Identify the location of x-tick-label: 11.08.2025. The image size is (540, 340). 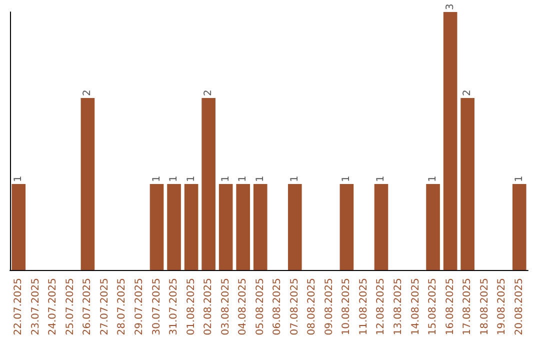
(364, 307).